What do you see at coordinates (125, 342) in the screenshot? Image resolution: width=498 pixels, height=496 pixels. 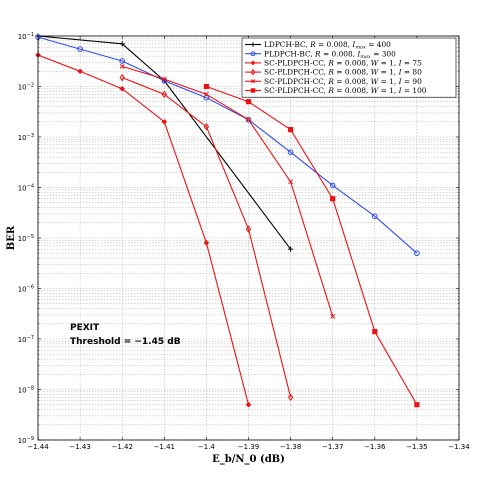 I see `annotation-threshold: Threshold = −1.45 dB` at bounding box center [125, 342].